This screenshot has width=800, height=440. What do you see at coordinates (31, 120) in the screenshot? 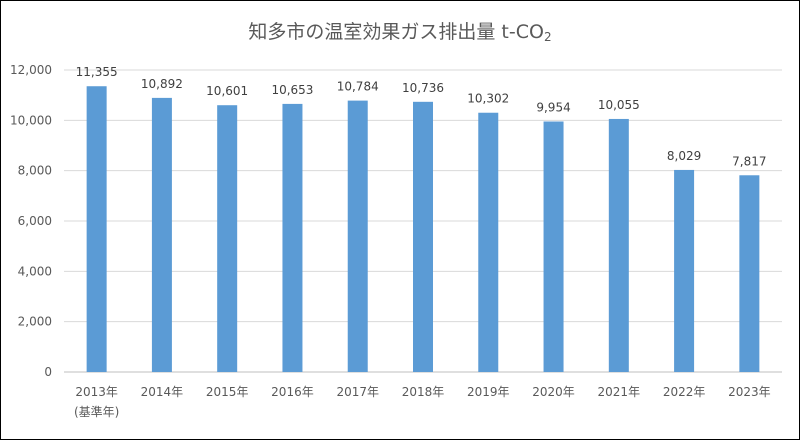
I see `y-tick-label: 10,000` at bounding box center [31, 120].